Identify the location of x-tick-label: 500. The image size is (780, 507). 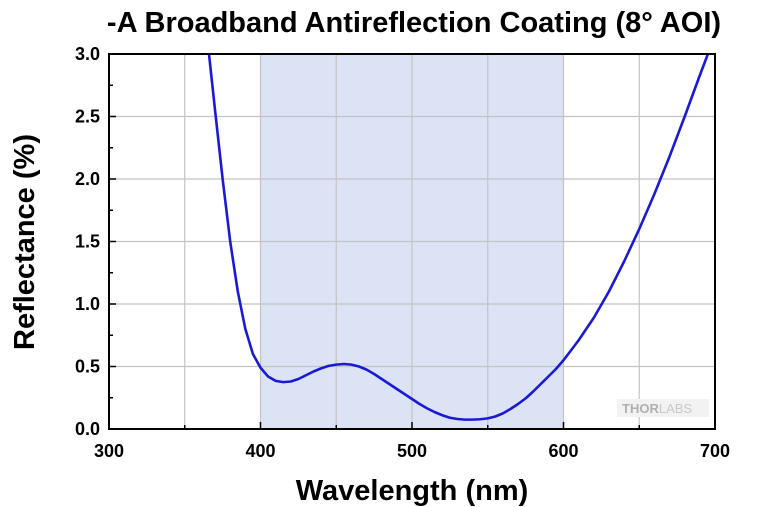
(412, 451).